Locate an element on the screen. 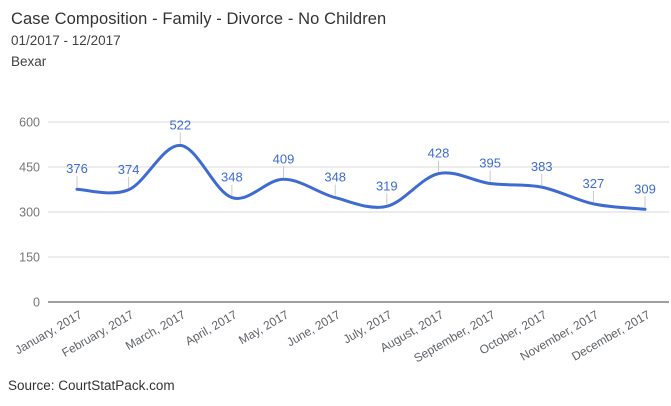 Image resolution: width=671 pixels, height=406 pixels. series-line is located at coordinates (361, 177).